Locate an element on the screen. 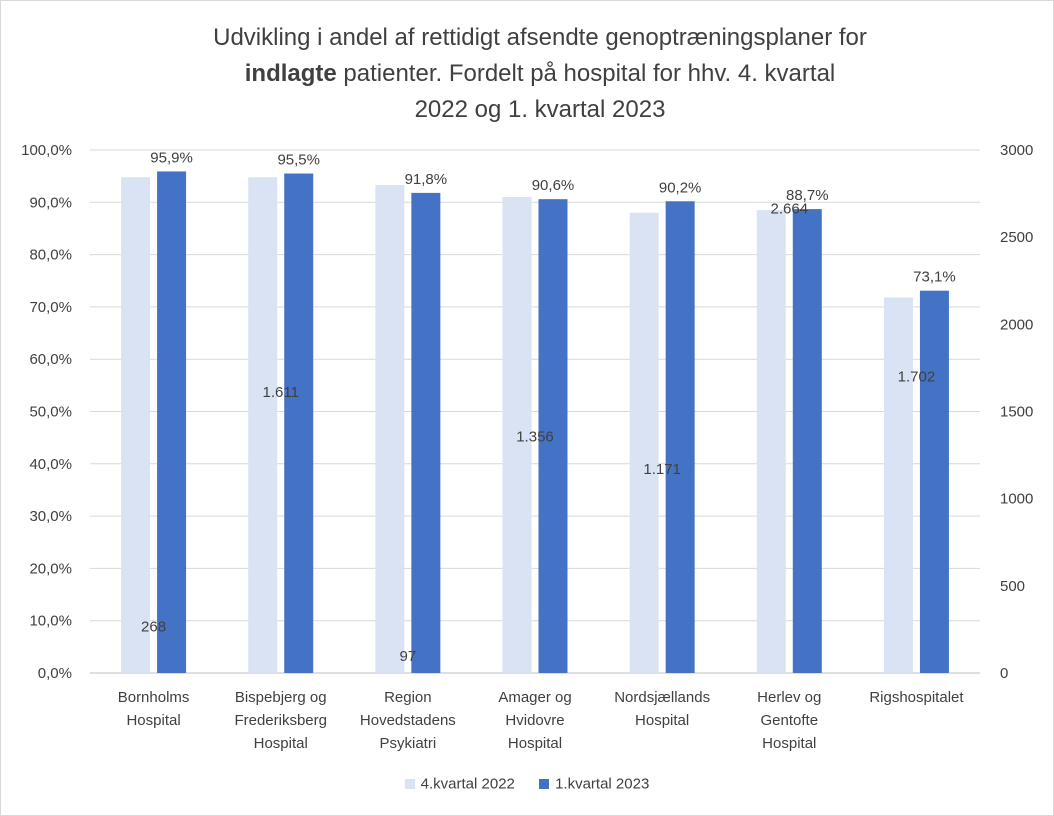  y-left-tick-label: 50,0% is located at coordinates (50, 412).